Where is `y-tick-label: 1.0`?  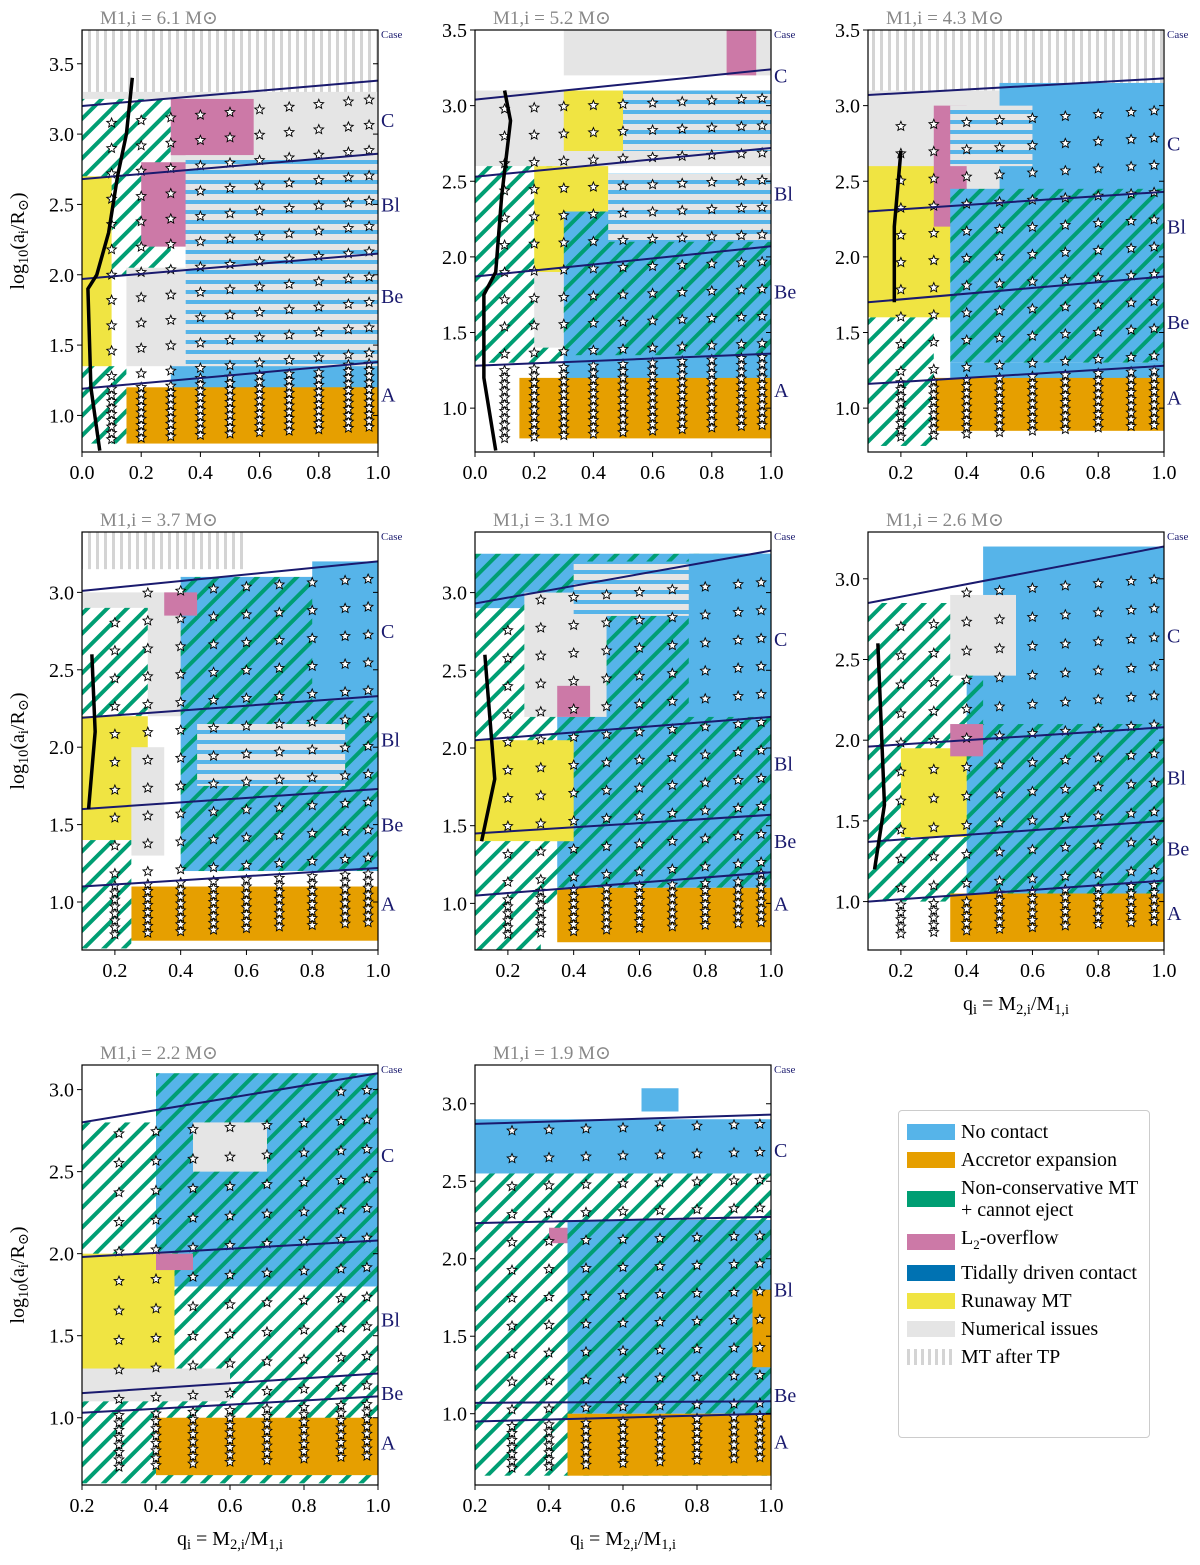 y-tick-label: 1.0 is located at coordinates (61, 1419).